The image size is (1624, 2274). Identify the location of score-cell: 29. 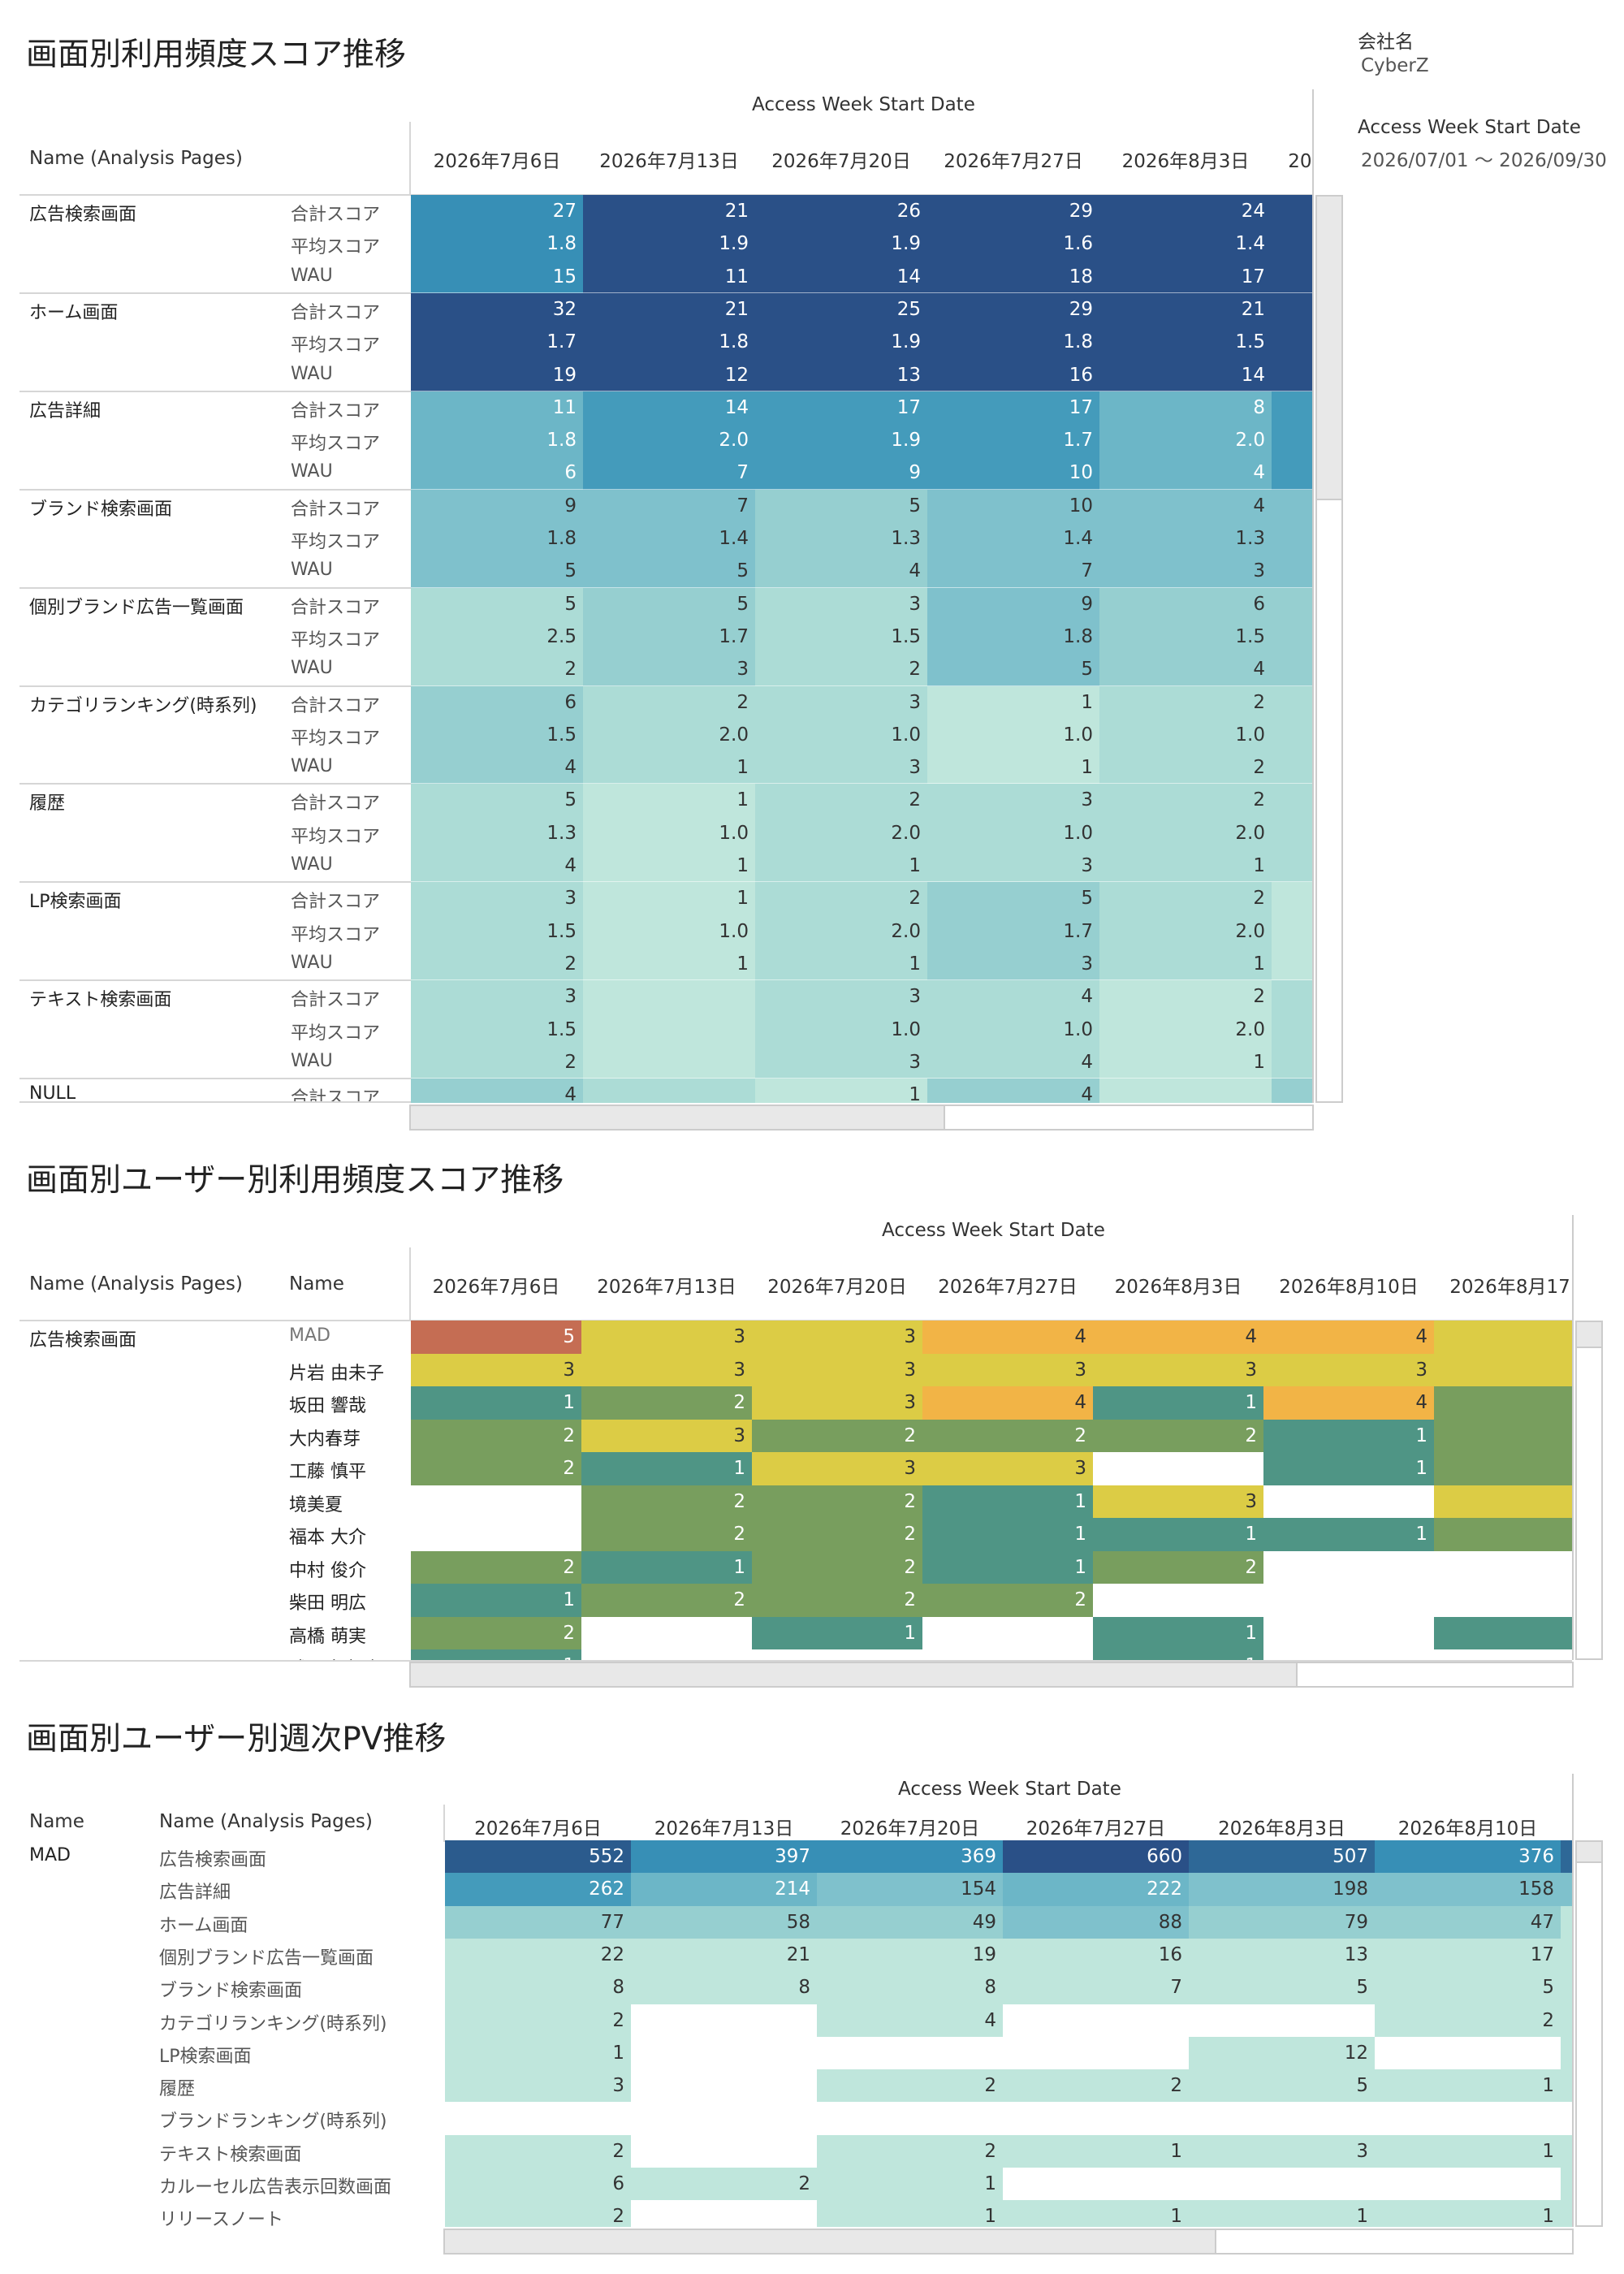
(1013, 309).